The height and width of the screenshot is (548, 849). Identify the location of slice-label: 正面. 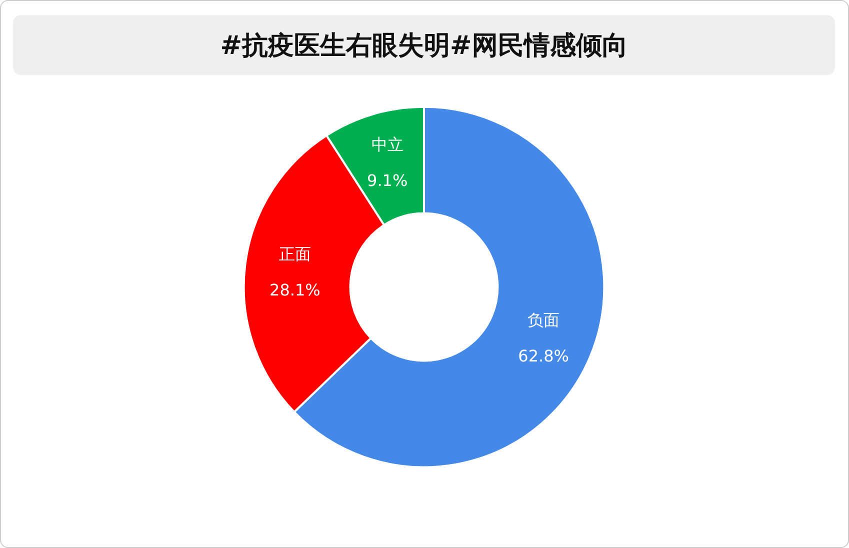
(294, 254).